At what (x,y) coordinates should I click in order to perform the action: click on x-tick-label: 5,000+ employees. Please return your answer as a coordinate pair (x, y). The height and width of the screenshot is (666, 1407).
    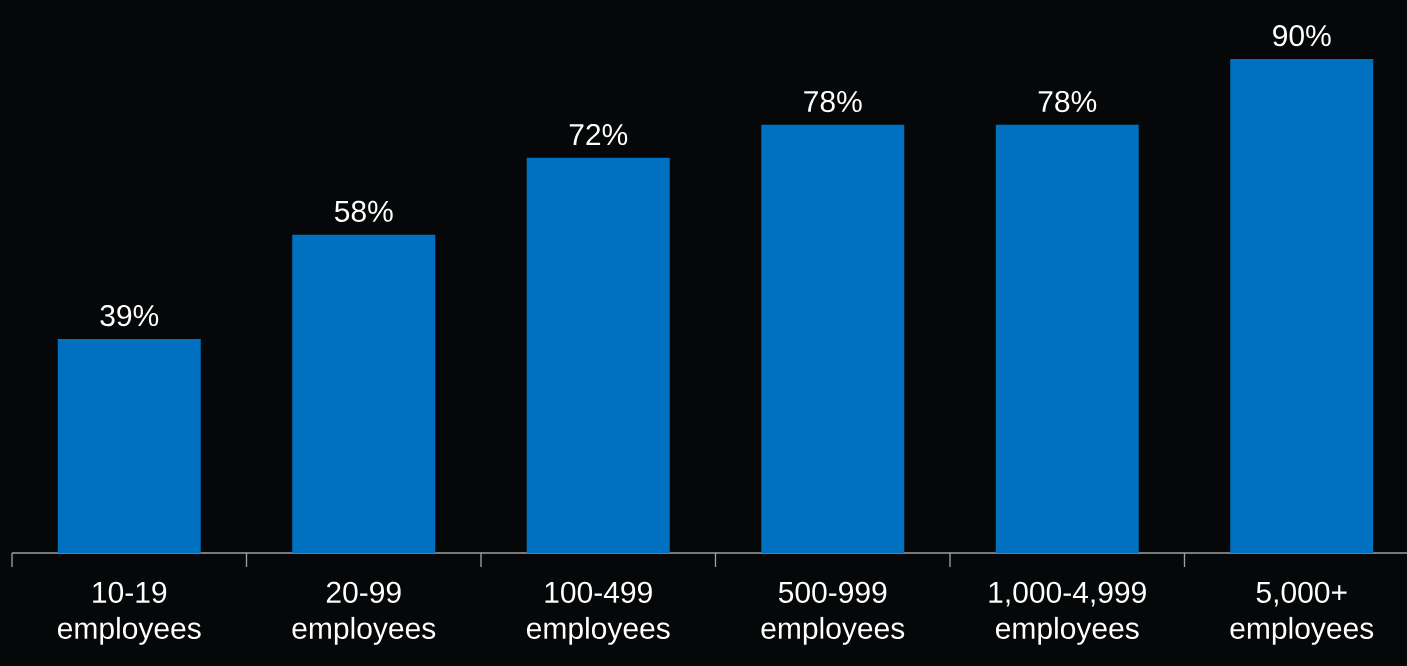
    Looking at the image, I should click on (1302, 613).